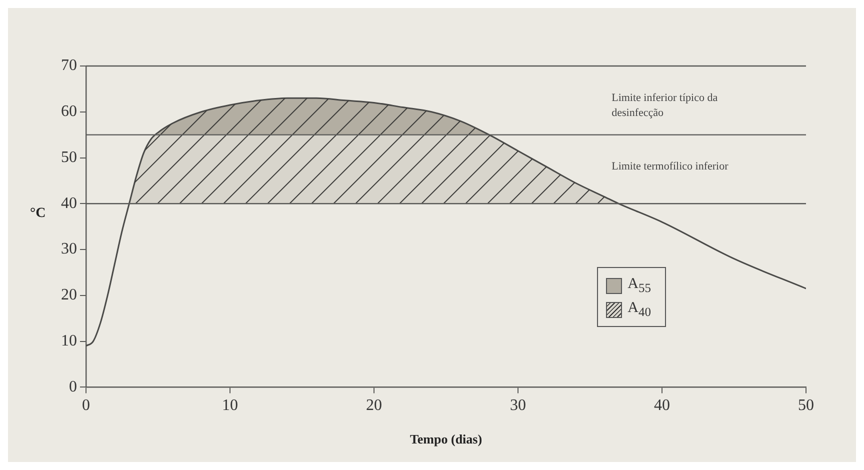  Describe the element at coordinates (446, 439) in the screenshot. I see `x-axis-title: Tempo (dias)` at that location.